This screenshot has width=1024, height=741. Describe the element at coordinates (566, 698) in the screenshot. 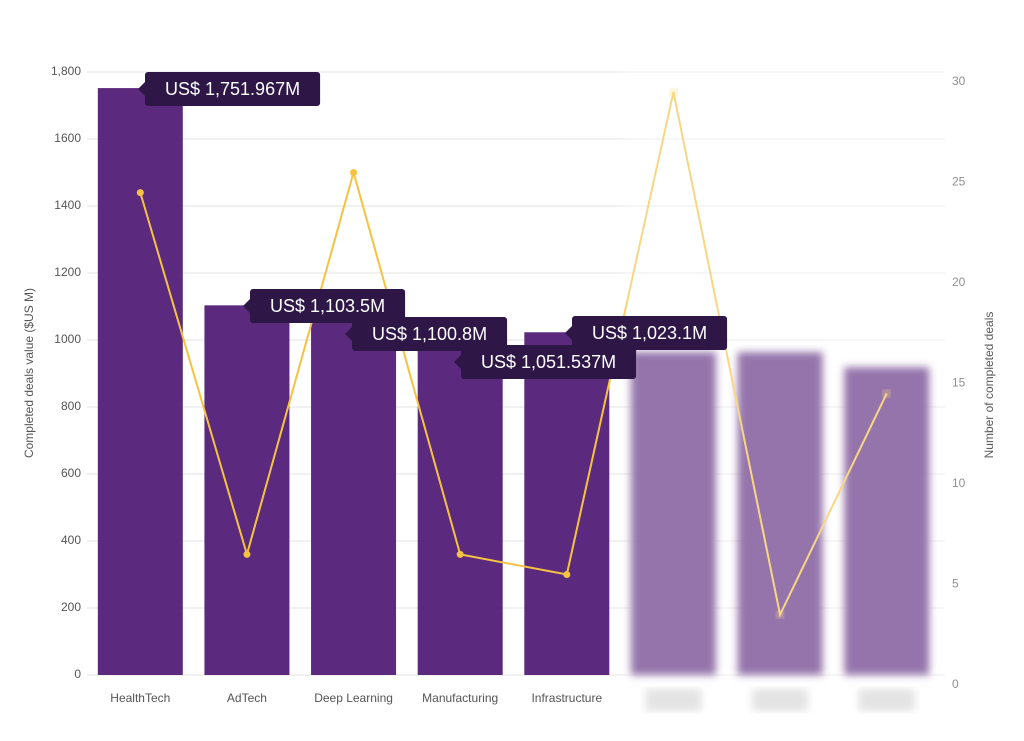

I see `x-tick-label: Infrastructure` at that location.